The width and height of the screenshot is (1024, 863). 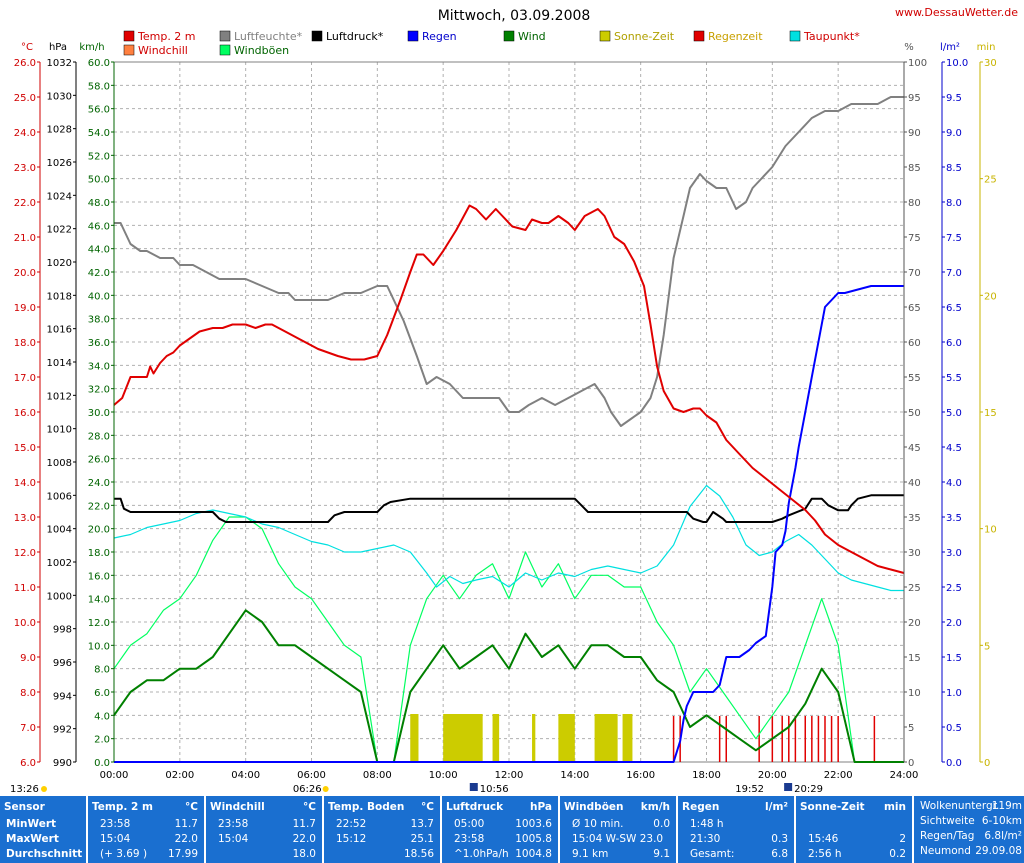 I want to click on row-label: Durchschnitt, so click(x=44, y=854).